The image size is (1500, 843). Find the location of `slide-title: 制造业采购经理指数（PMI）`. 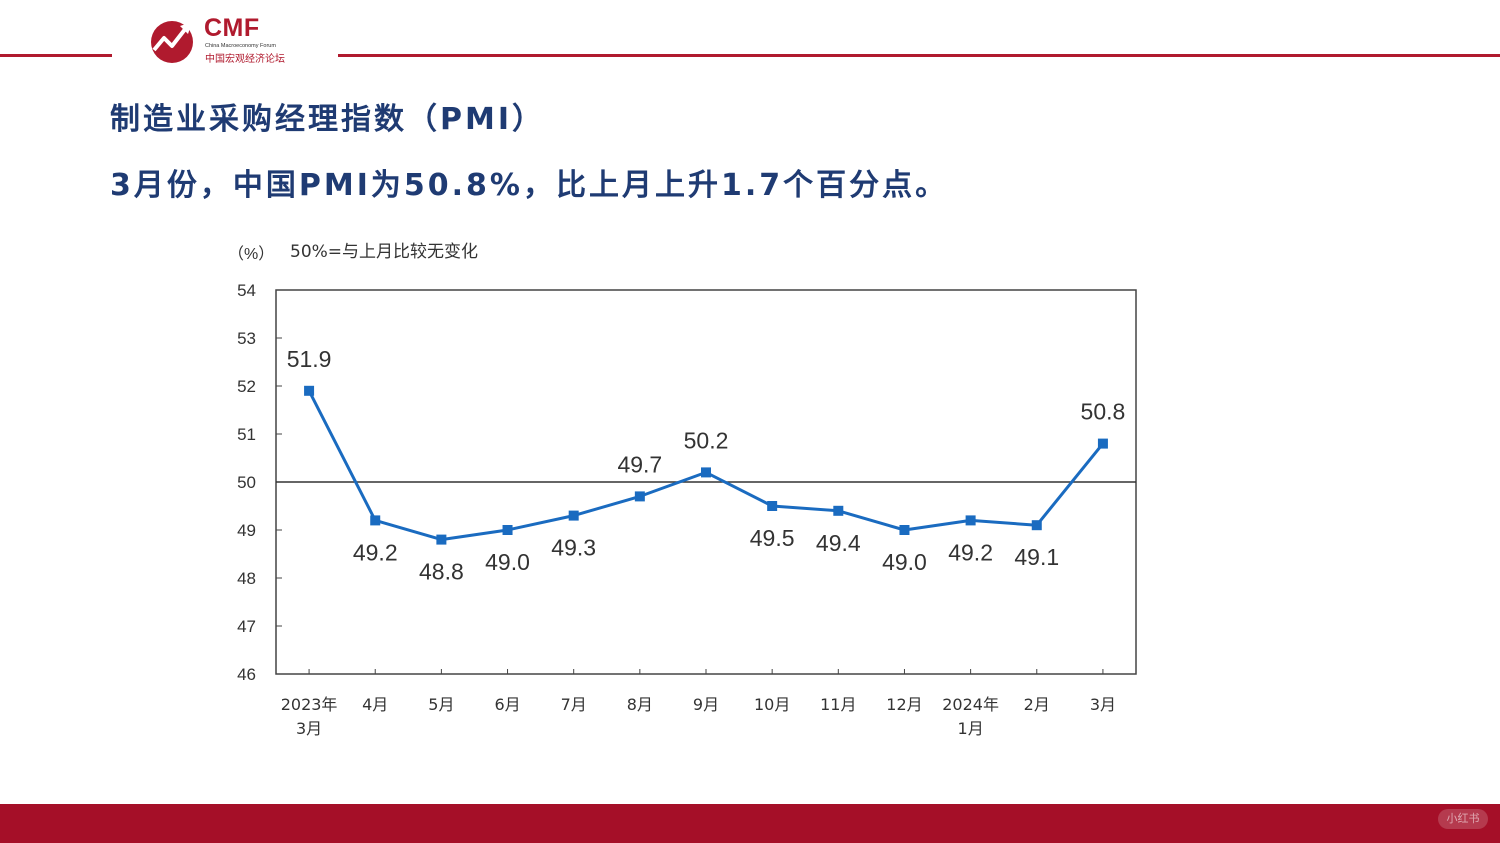

slide-title: 制造业采购经理指数（PMI） is located at coordinates (328, 119).